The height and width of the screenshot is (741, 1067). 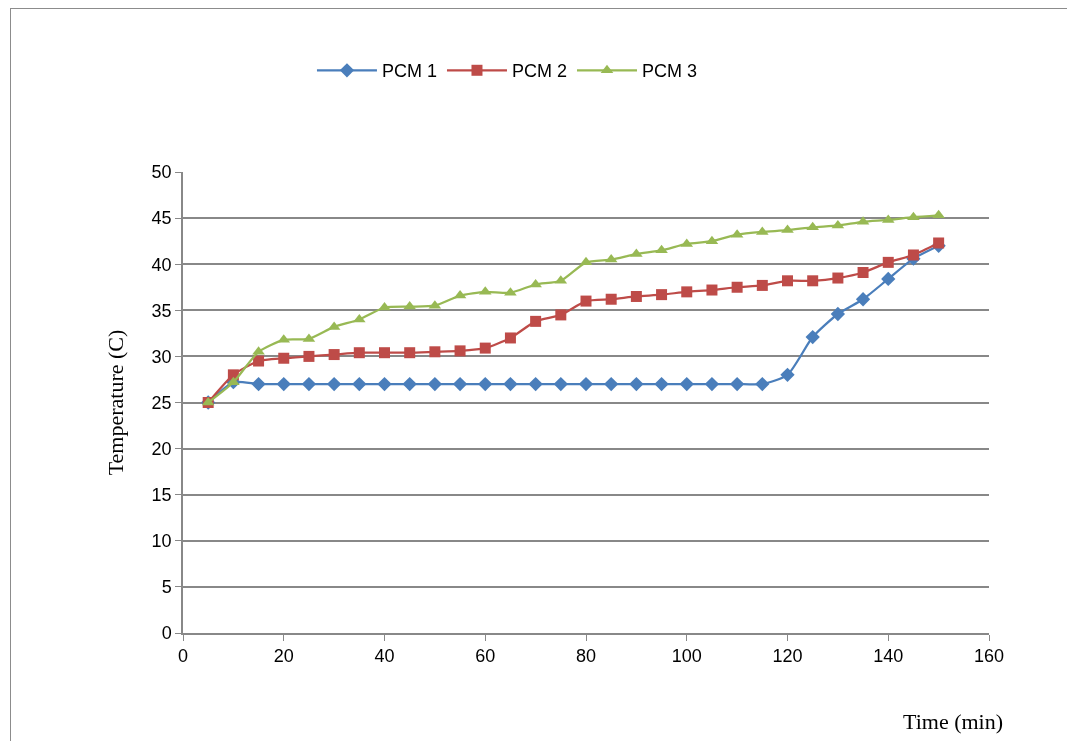 What do you see at coordinates (669, 71) in the screenshot?
I see `legend-label: PCM 3` at bounding box center [669, 71].